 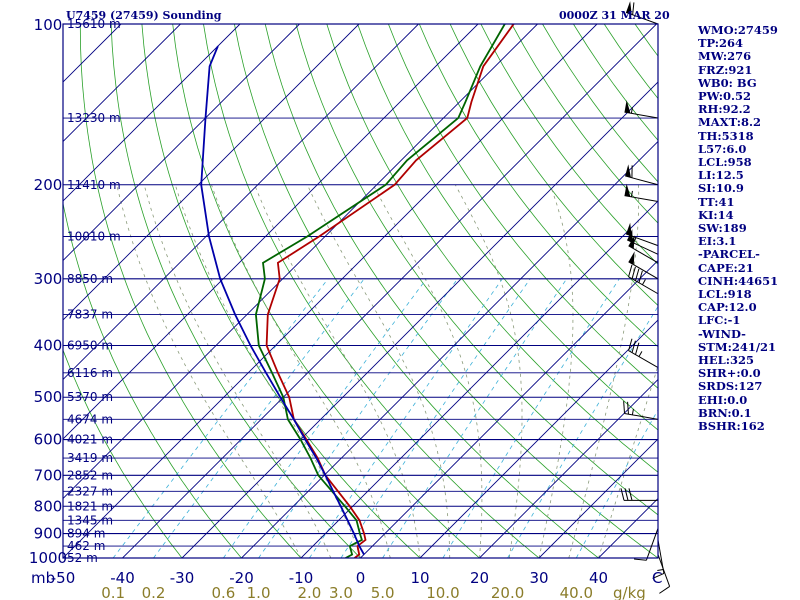 I want to click on height-label: 7837 m, so click(x=90, y=315).